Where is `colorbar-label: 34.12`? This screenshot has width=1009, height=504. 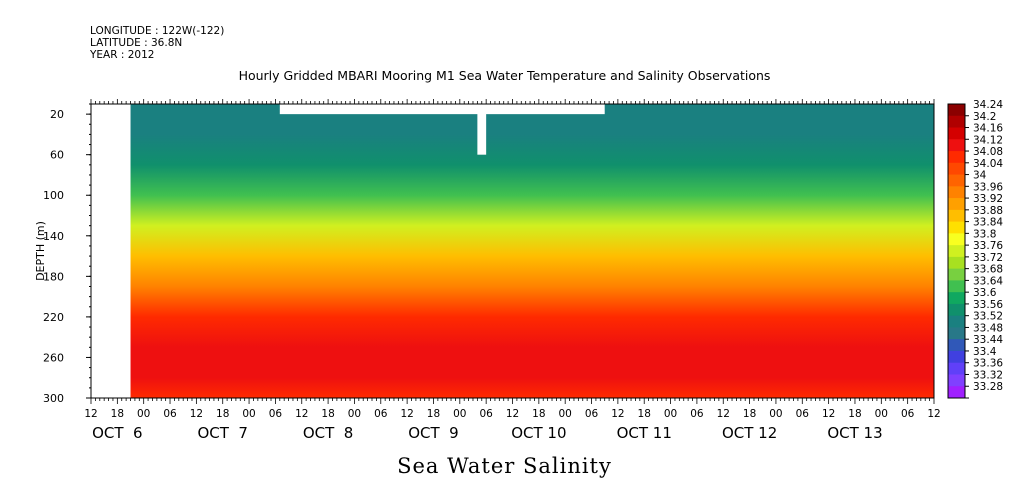 colorbar-label: 34.12 is located at coordinates (988, 140).